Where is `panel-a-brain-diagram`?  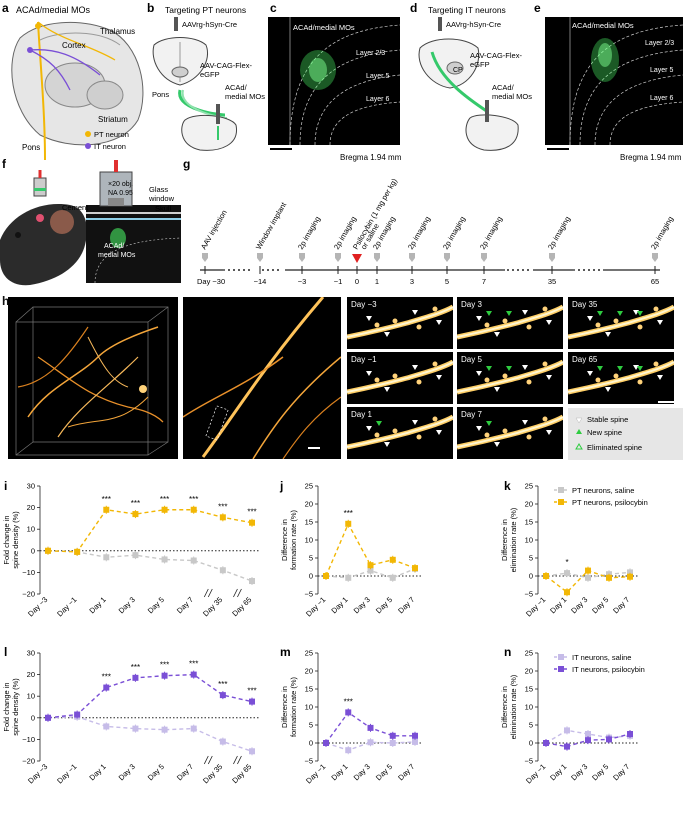
panel-a-brain-diagram is located at coordinates (77, 91).